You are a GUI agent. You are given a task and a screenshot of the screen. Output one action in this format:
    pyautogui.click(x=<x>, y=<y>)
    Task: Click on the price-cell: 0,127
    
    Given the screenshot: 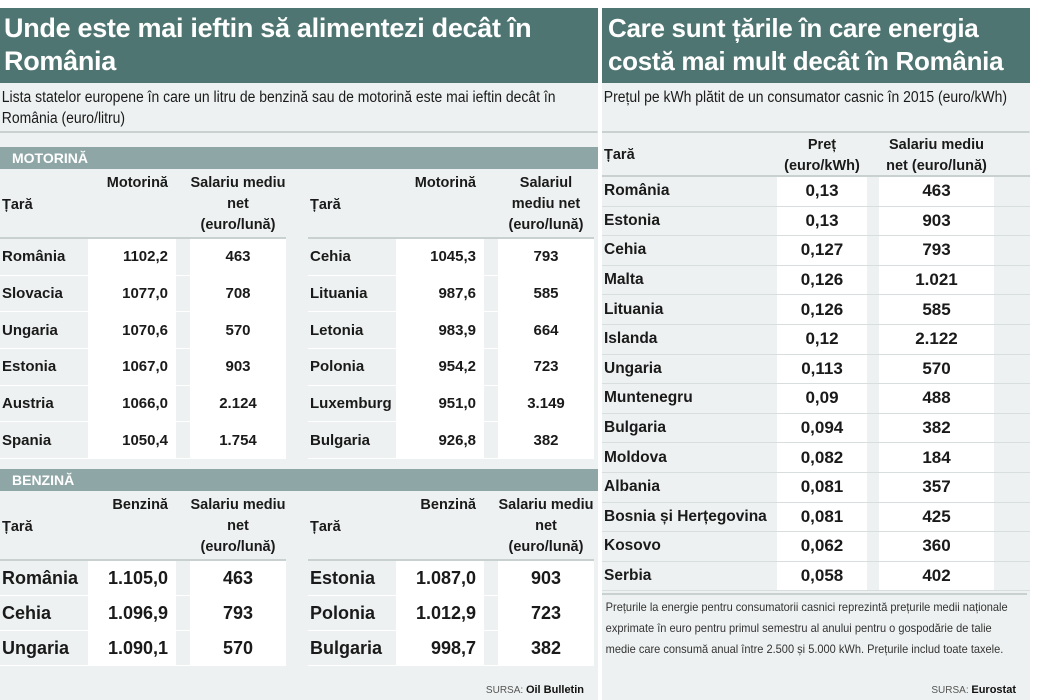 What is the action you would take?
    pyautogui.click(x=822, y=250)
    